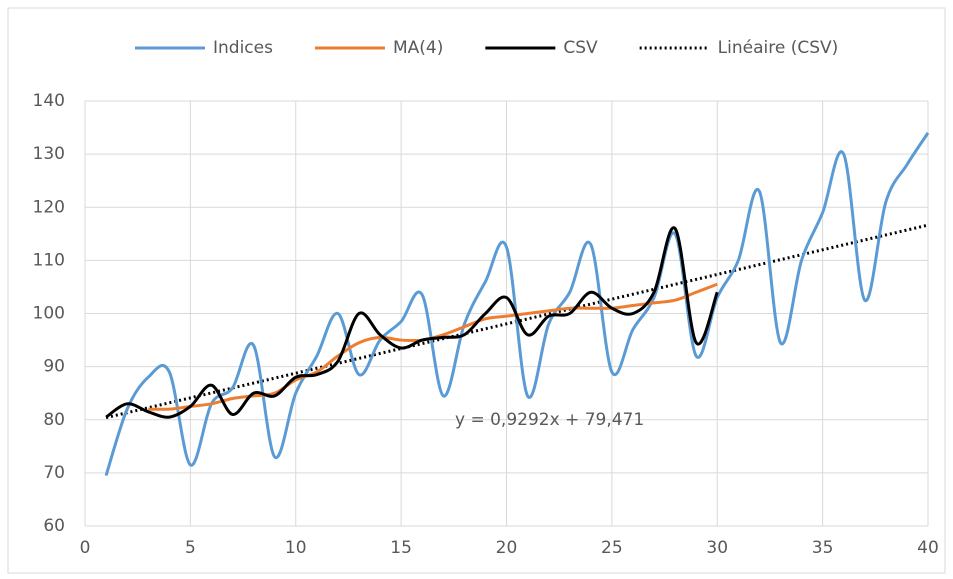 This screenshot has height=579, width=953. What do you see at coordinates (928, 548) in the screenshot?
I see `x-tick-label: 40` at bounding box center [928, 548].